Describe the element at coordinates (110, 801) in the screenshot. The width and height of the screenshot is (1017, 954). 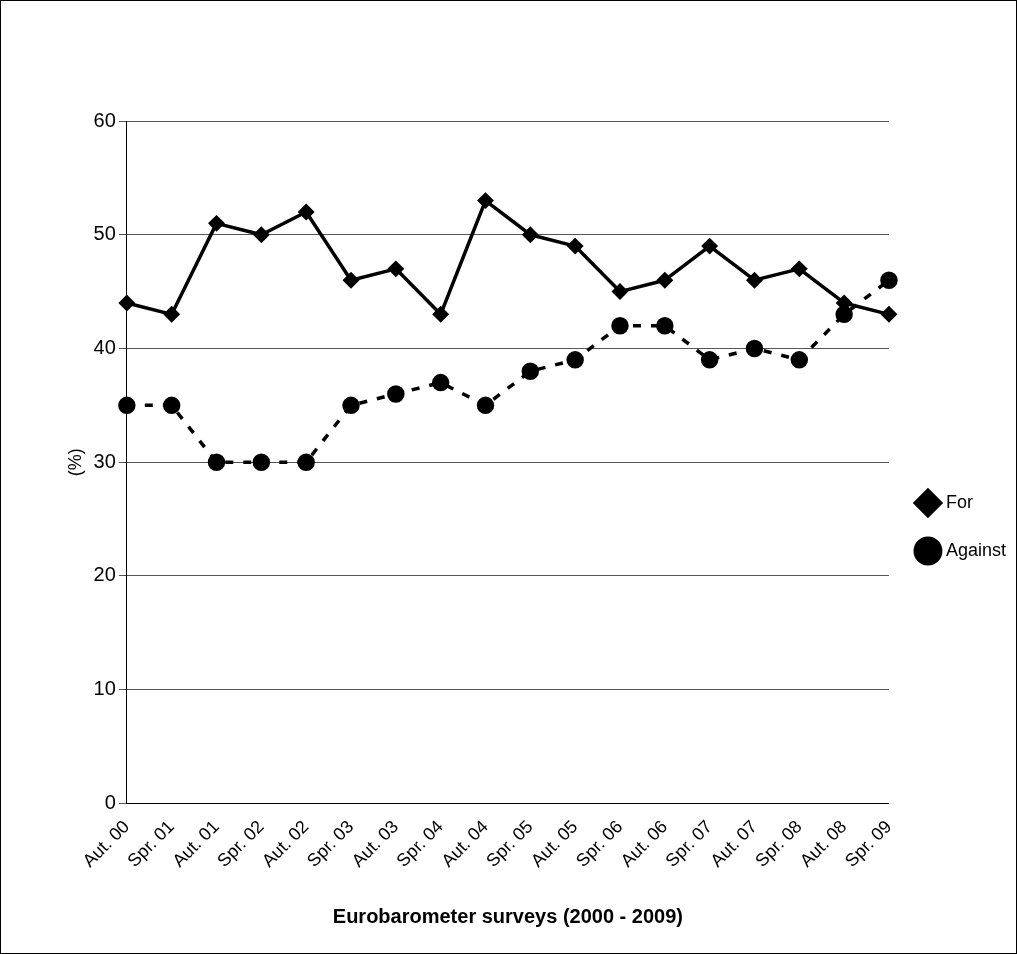
I see `y-tick-label: 0` at that location.